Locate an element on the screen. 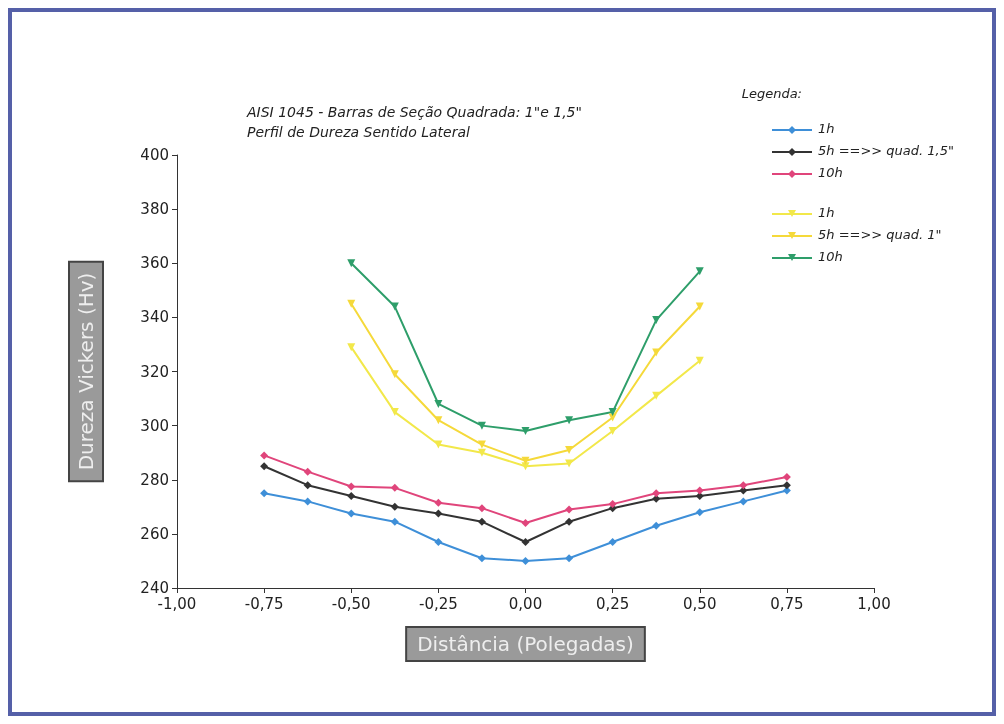 The width and height of the screenshot is (1004, 724). x-axis-title: Distância (Polegadas) is located at coordinates (525, 644).